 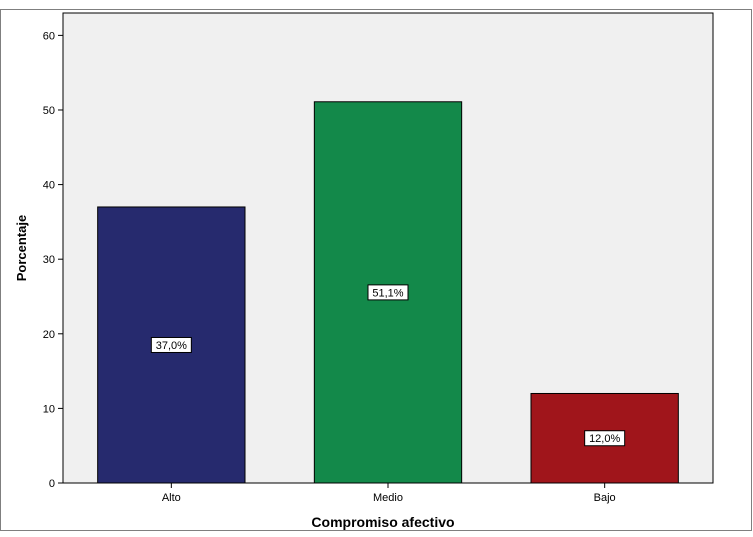 I want to click on data-label: 37,0%, so click(x=171, y=346).